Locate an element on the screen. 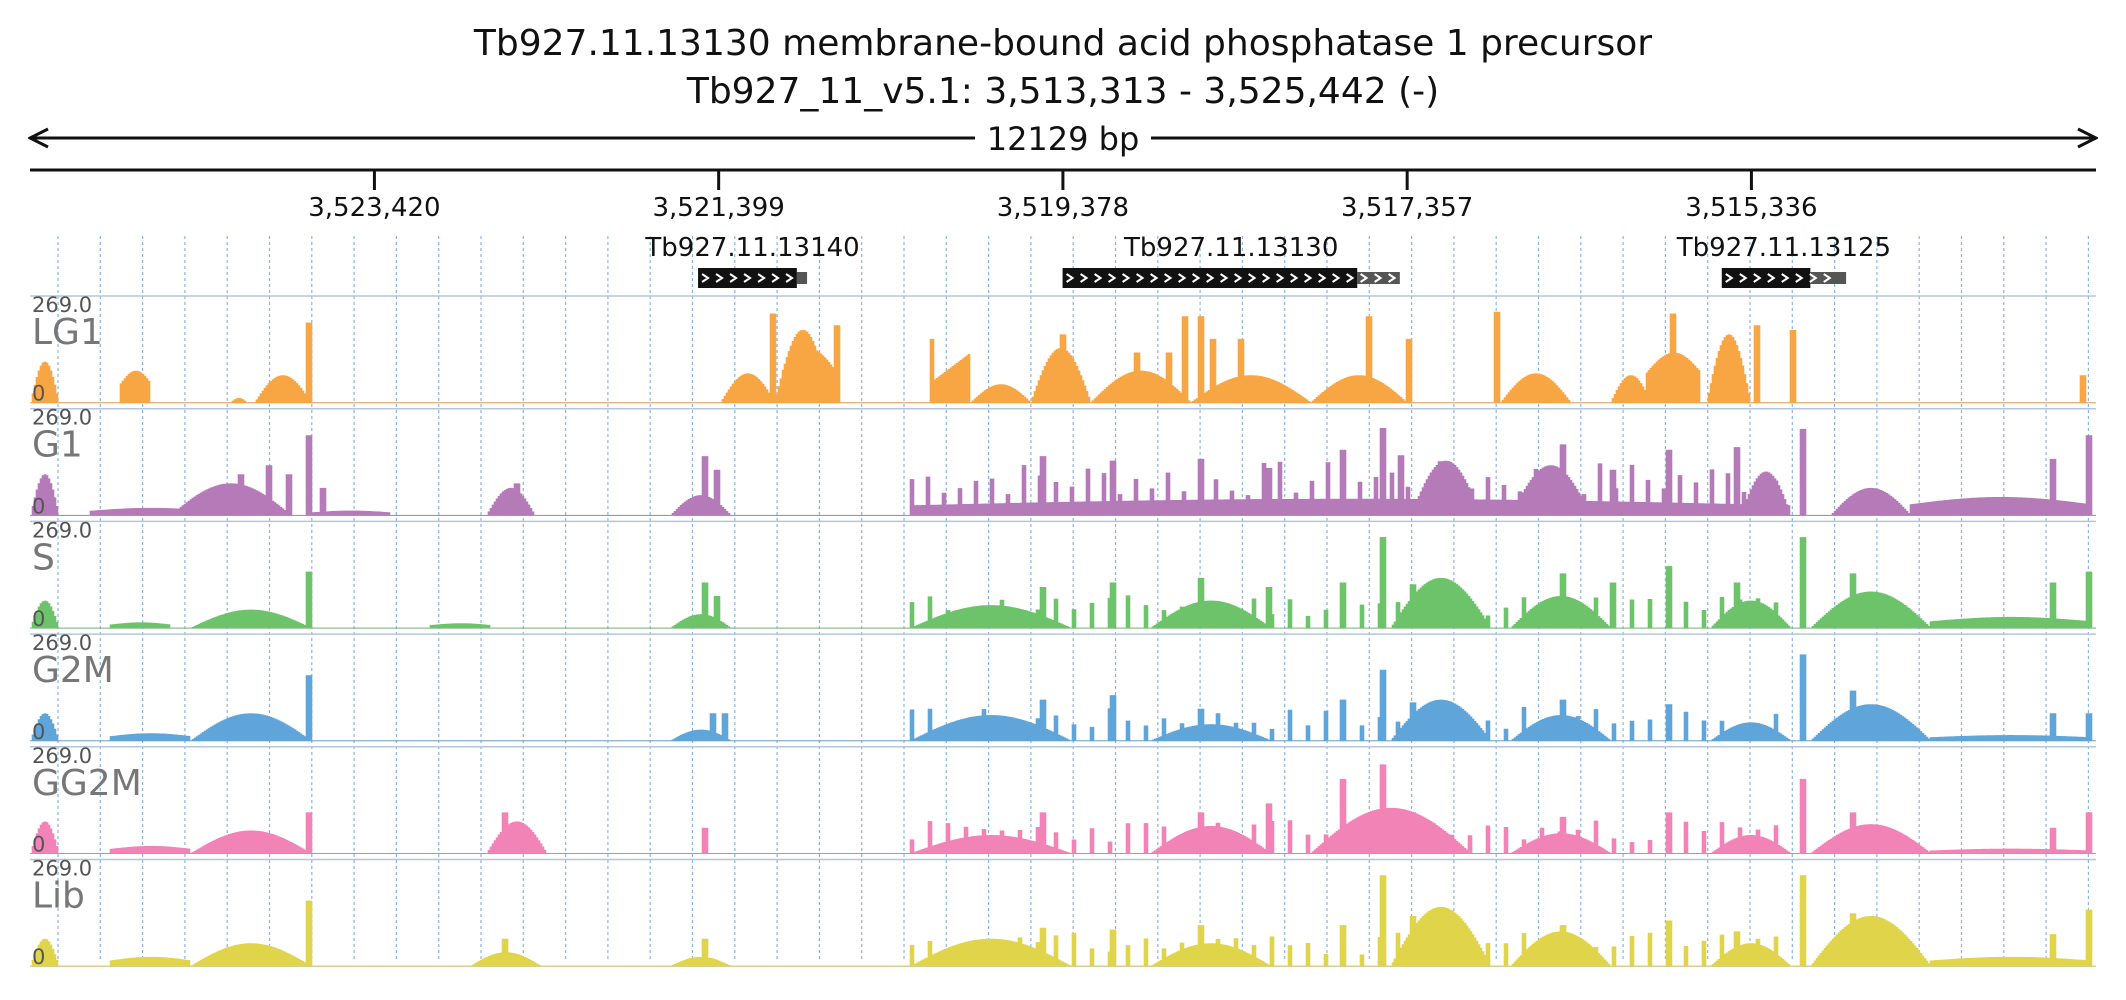 This screenshot has height=1000, width=2126. track-g1: 269.0G1 0 is located at coordinates (1063, 462).